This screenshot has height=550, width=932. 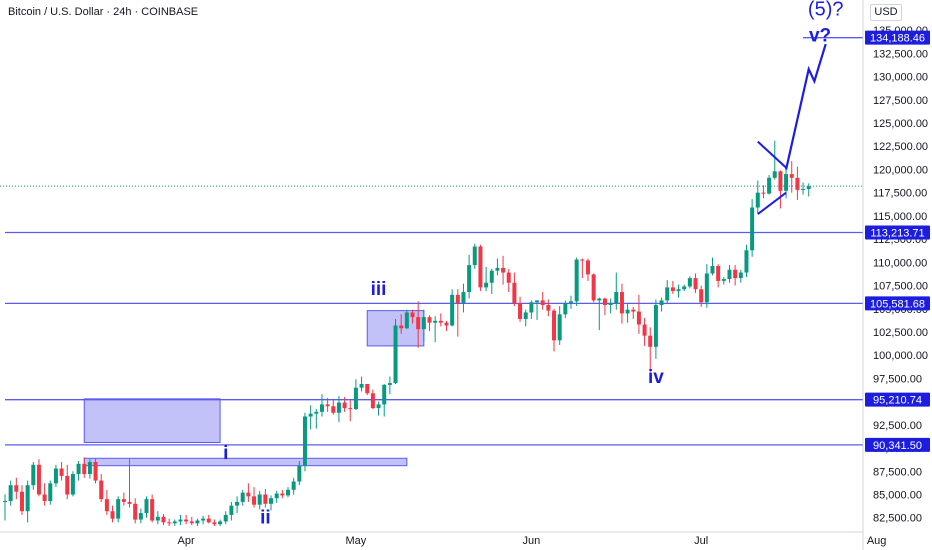 I want to click on x-tick-label: Jun, so click(x=532, y=541).